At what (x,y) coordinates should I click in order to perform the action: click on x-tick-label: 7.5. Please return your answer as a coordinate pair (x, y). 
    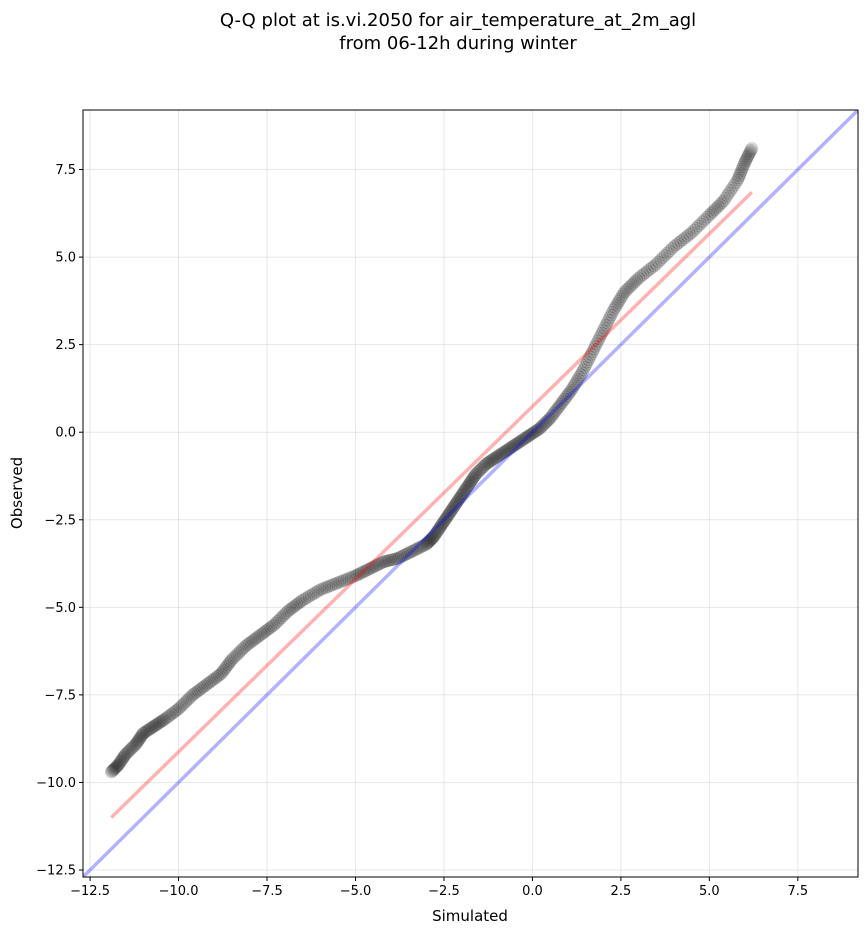
    Looking at the image, I should click on (797, 891).